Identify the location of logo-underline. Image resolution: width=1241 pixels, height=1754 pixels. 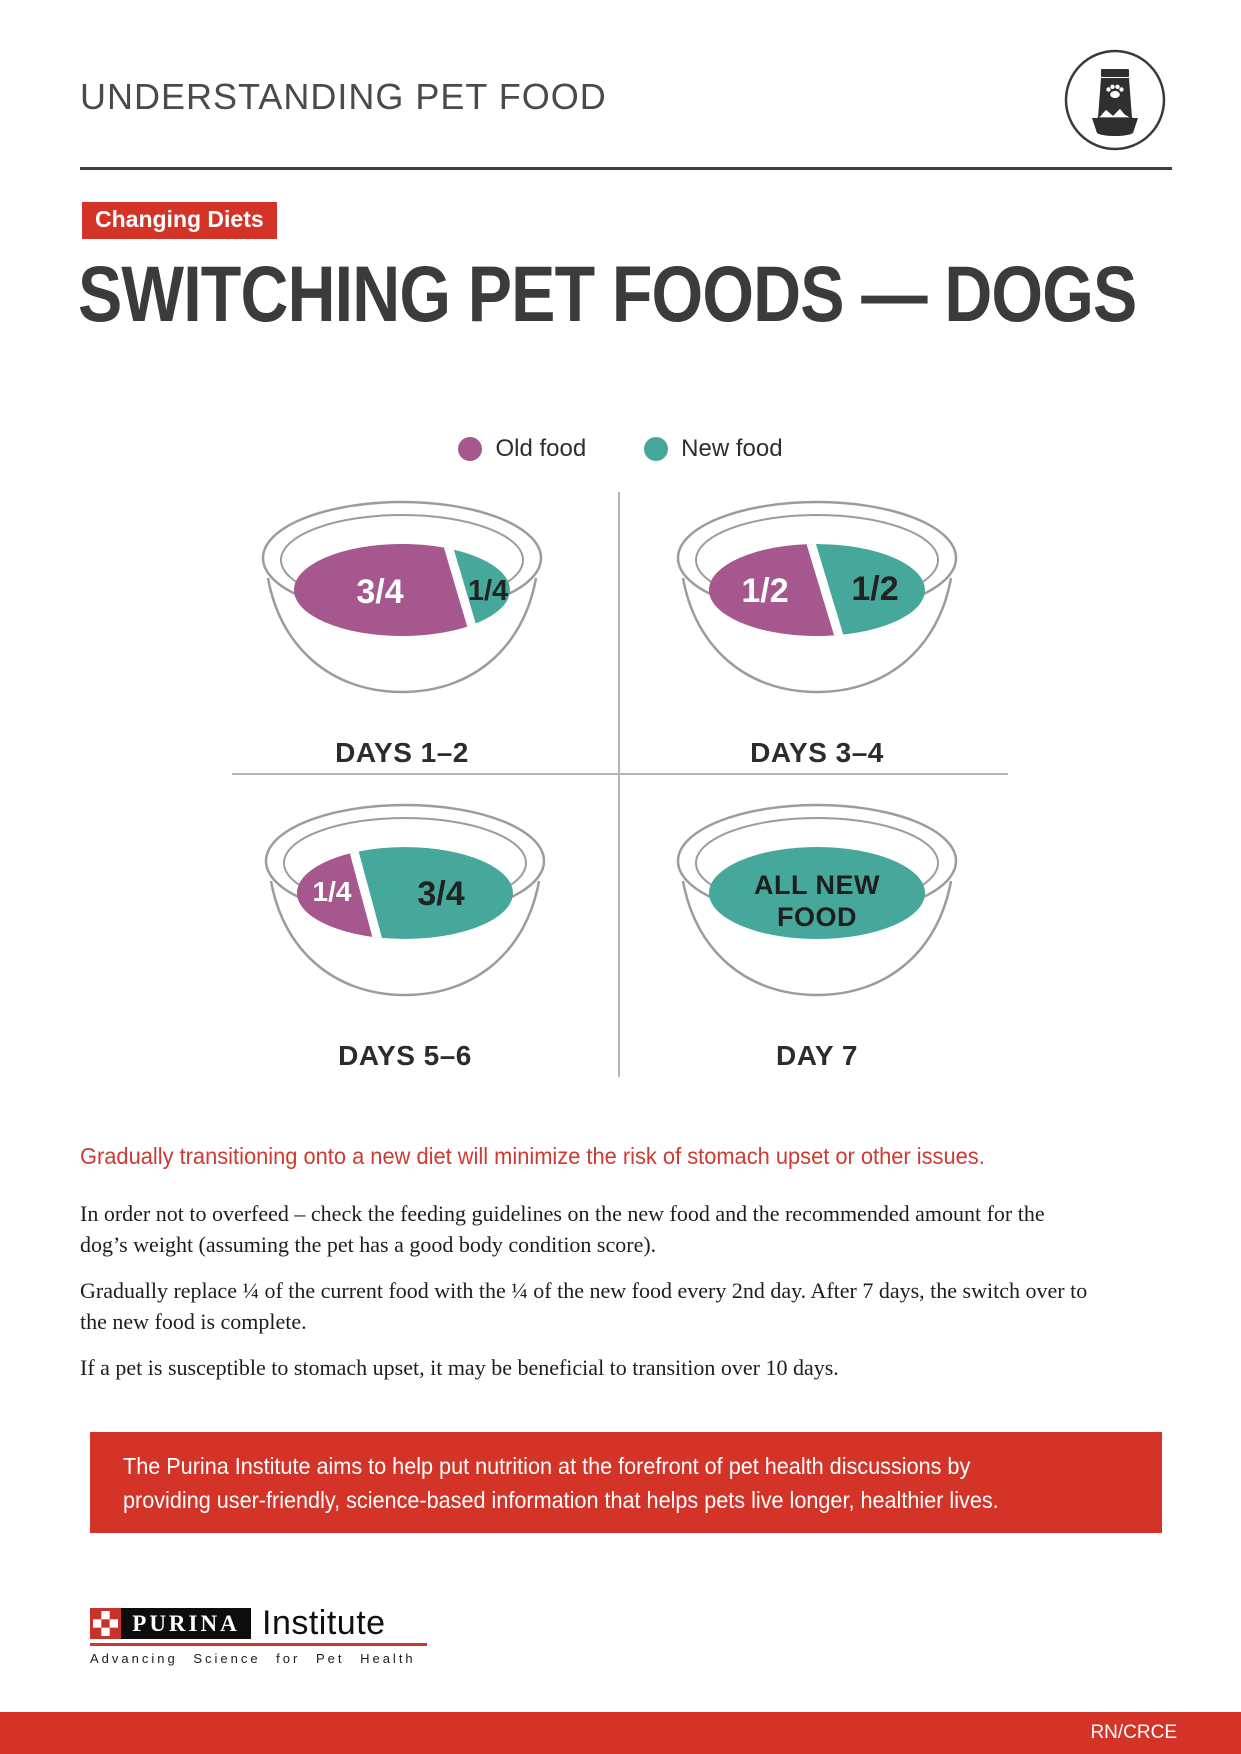
(258, 1644).